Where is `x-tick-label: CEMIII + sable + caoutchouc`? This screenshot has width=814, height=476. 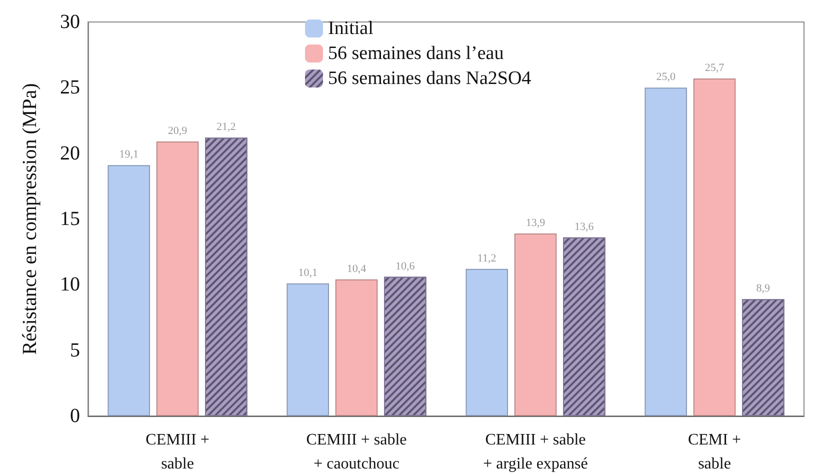
x-tick-label: CEMIII + sable + caoutchouc is located at coordinates (356, 452).